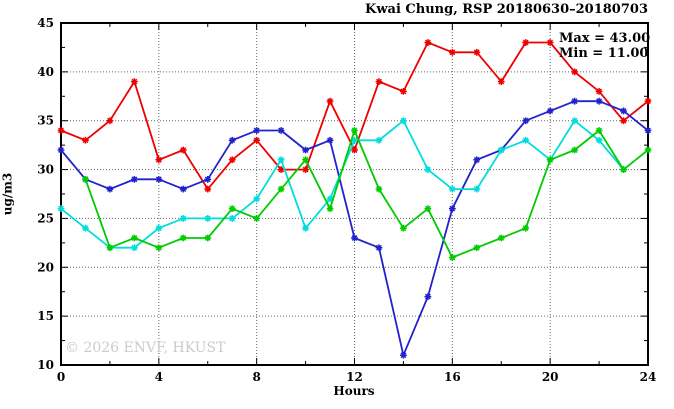  I want to click on maxmin-annotation: Max = 43.00 Min = 11.00, so click(604, 46).